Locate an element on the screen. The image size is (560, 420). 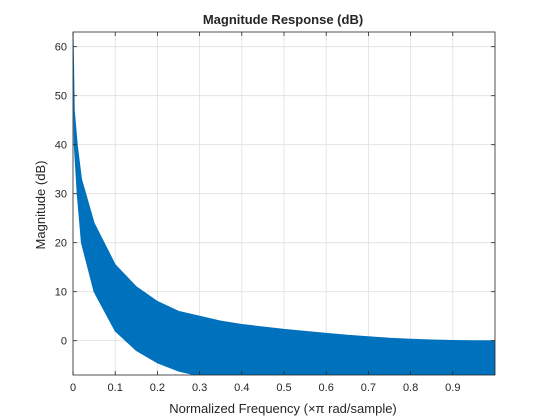
y-axis-label: Magnitude (dB) is located at coordinates (40, 205).